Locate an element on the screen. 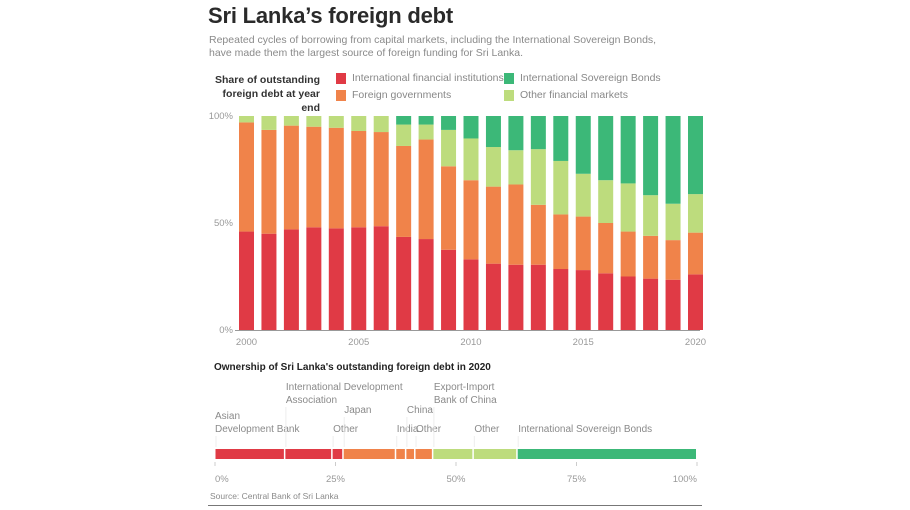  legend-title-line2: foreign debt at year end is located at coordinates (271, 101).